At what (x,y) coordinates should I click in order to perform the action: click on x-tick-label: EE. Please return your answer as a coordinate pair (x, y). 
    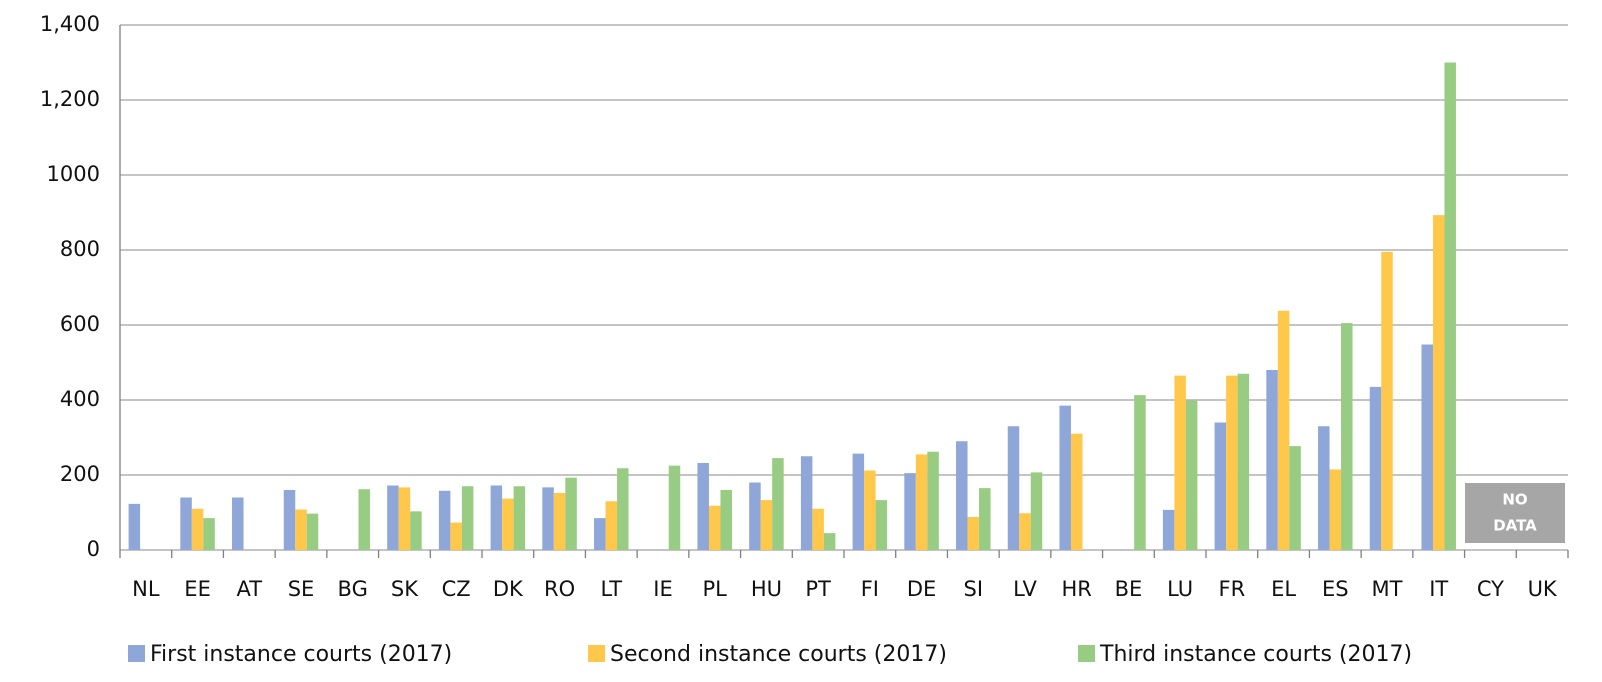
    Looking at the image, I should click on (197, 589).